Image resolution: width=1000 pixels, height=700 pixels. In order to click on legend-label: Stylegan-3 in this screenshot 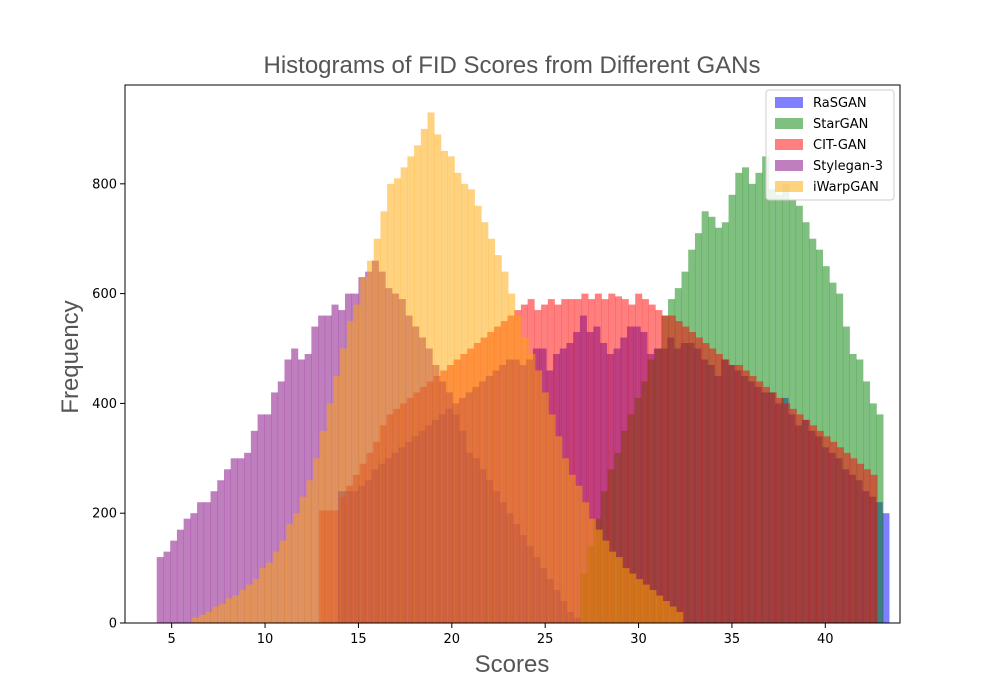, I will do `click(848, 166)`.